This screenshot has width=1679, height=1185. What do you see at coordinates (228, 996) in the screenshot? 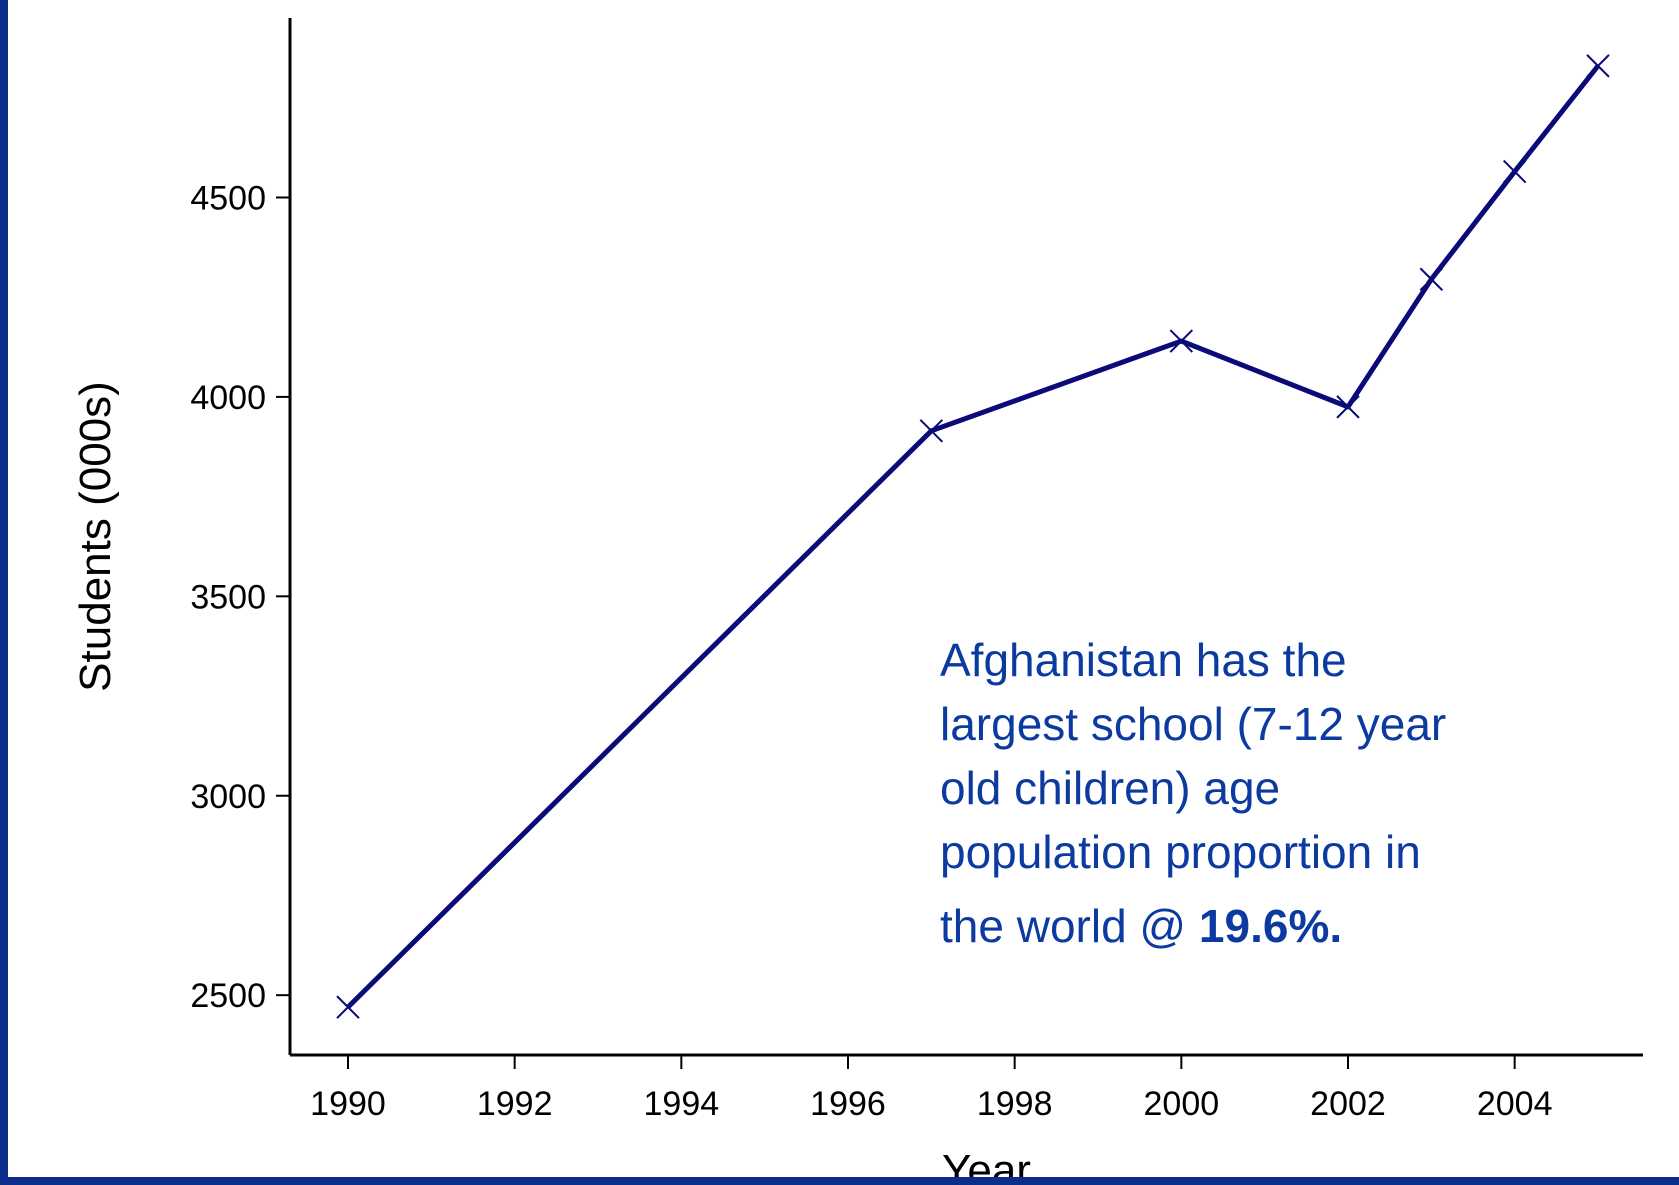
I see `y-tick-label: 2500` at bounding box center [228, 996].